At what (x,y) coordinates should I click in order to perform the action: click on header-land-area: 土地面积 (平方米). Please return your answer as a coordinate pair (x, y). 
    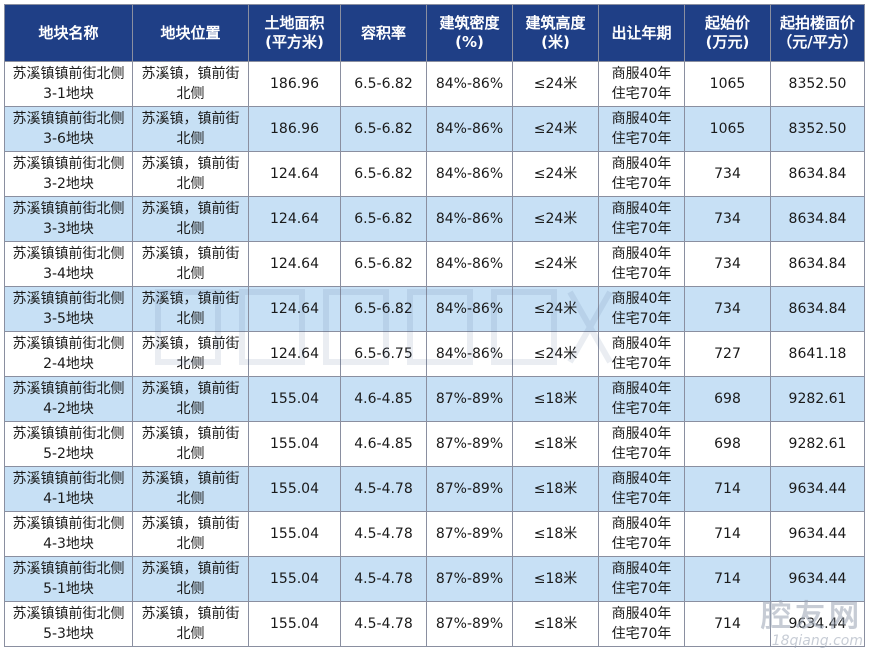
    Looking at the image, I should click on (294, 33).